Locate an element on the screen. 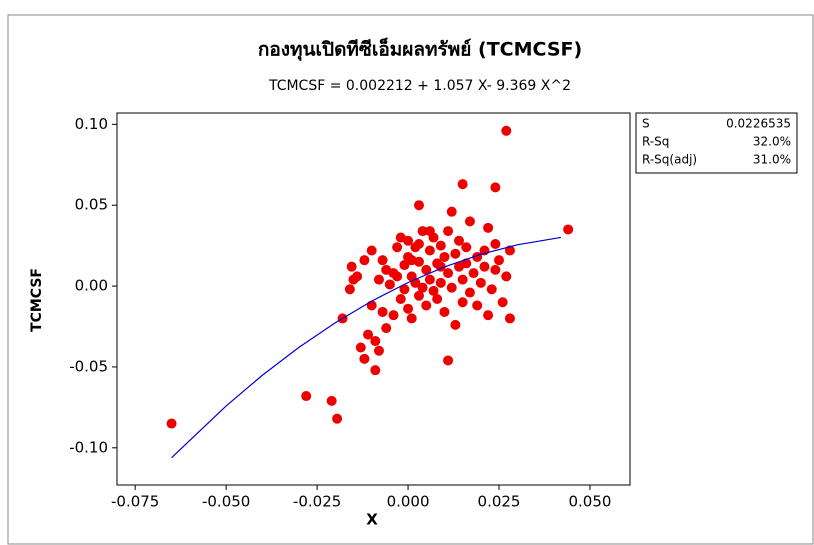 The height and width of the screenshot is (545, 814). stats-box is located at coordinates (716, 143).